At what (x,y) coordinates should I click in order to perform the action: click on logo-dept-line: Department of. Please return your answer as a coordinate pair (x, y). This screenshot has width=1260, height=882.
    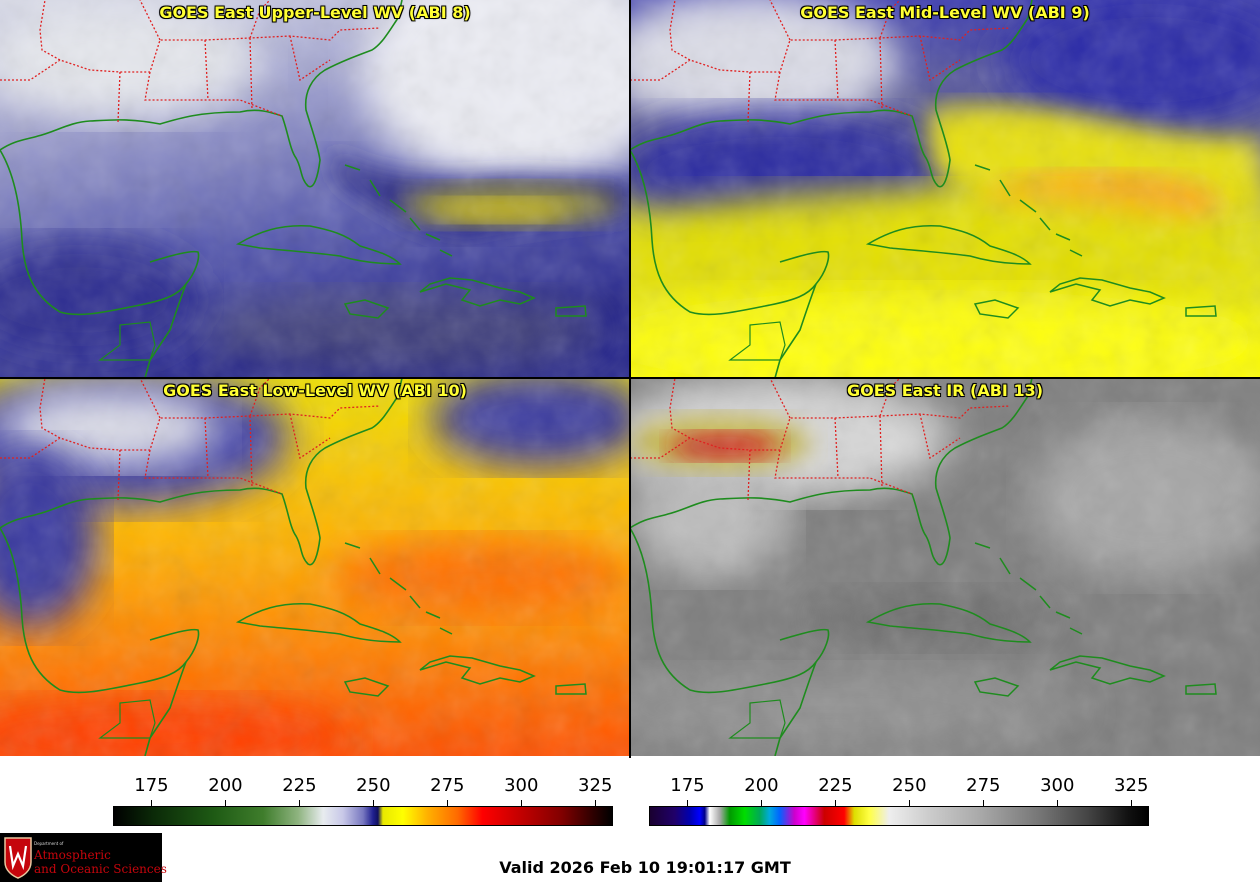
    Looking at the image, I should click on (49, 843).